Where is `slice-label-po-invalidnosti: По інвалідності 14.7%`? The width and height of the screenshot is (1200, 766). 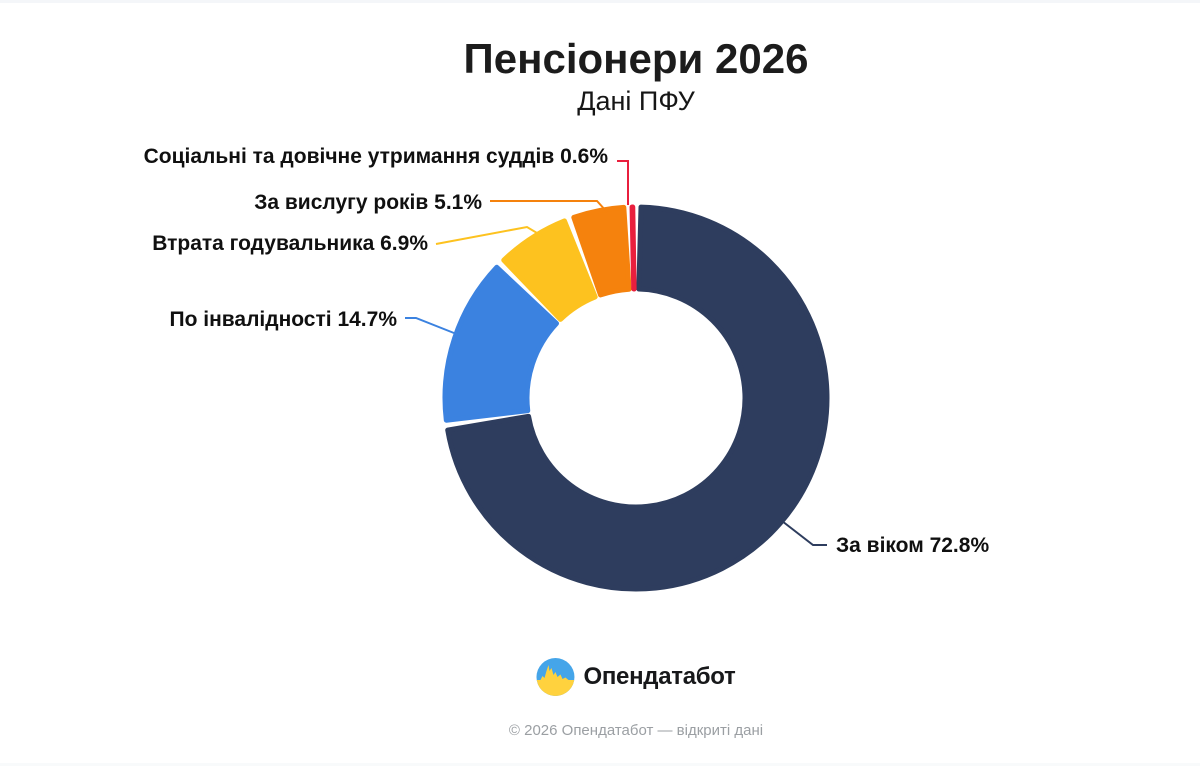 slice-label-po-invalidnosti: По інвалідності 14.7% is located at coordinates (283, 319).